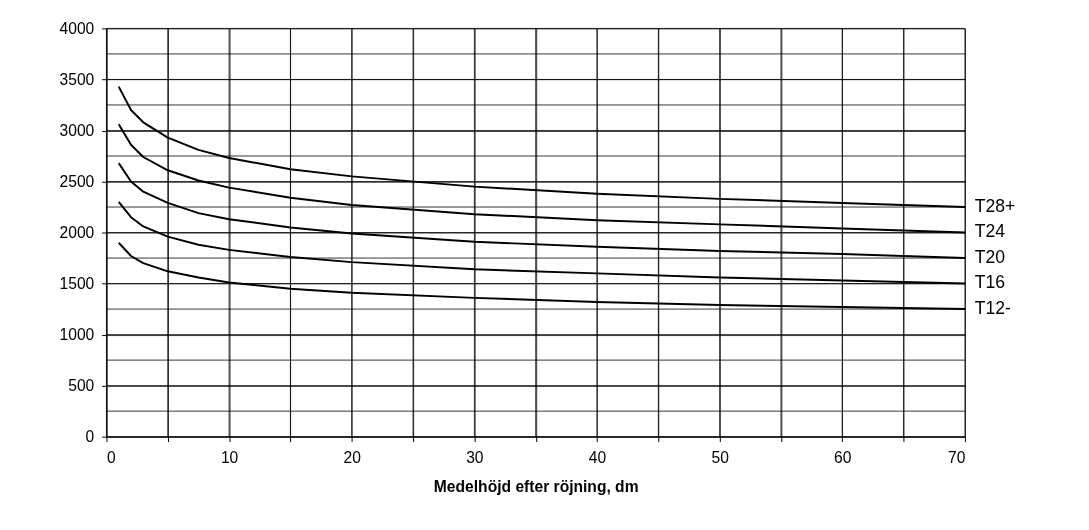 The width and height of the screenshot is (1089, 530). What do you see at coordinates (111, 457) in the screenshot?
I see `x-tick-label: 0` at bounding box center [111, 457].